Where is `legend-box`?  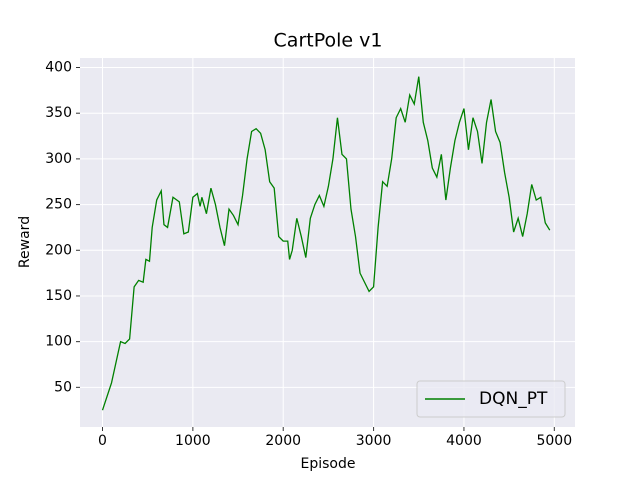
legend-box is located at coordinates (491, 399).